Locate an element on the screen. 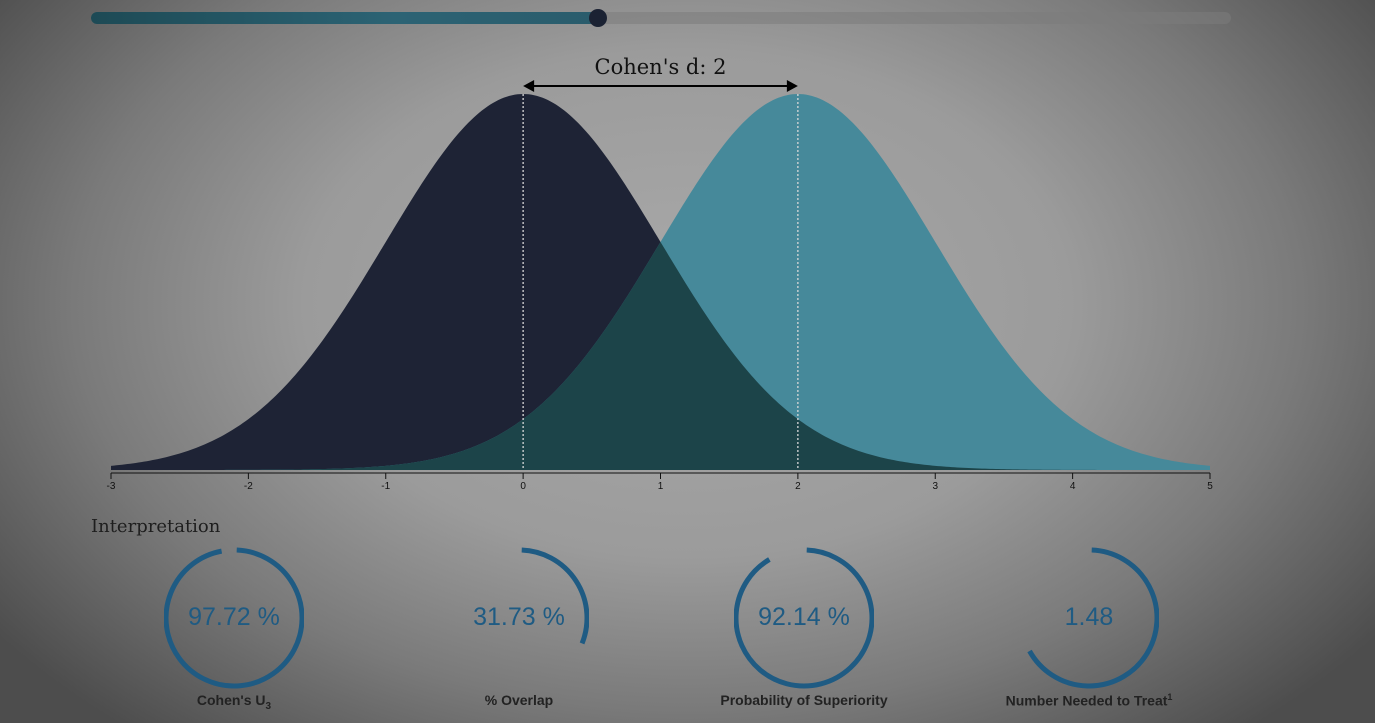 The width and height of the screenshot is (1375, 723). gauge-label: Number Needed to Treat1 is located at coordinates (1089, 700).